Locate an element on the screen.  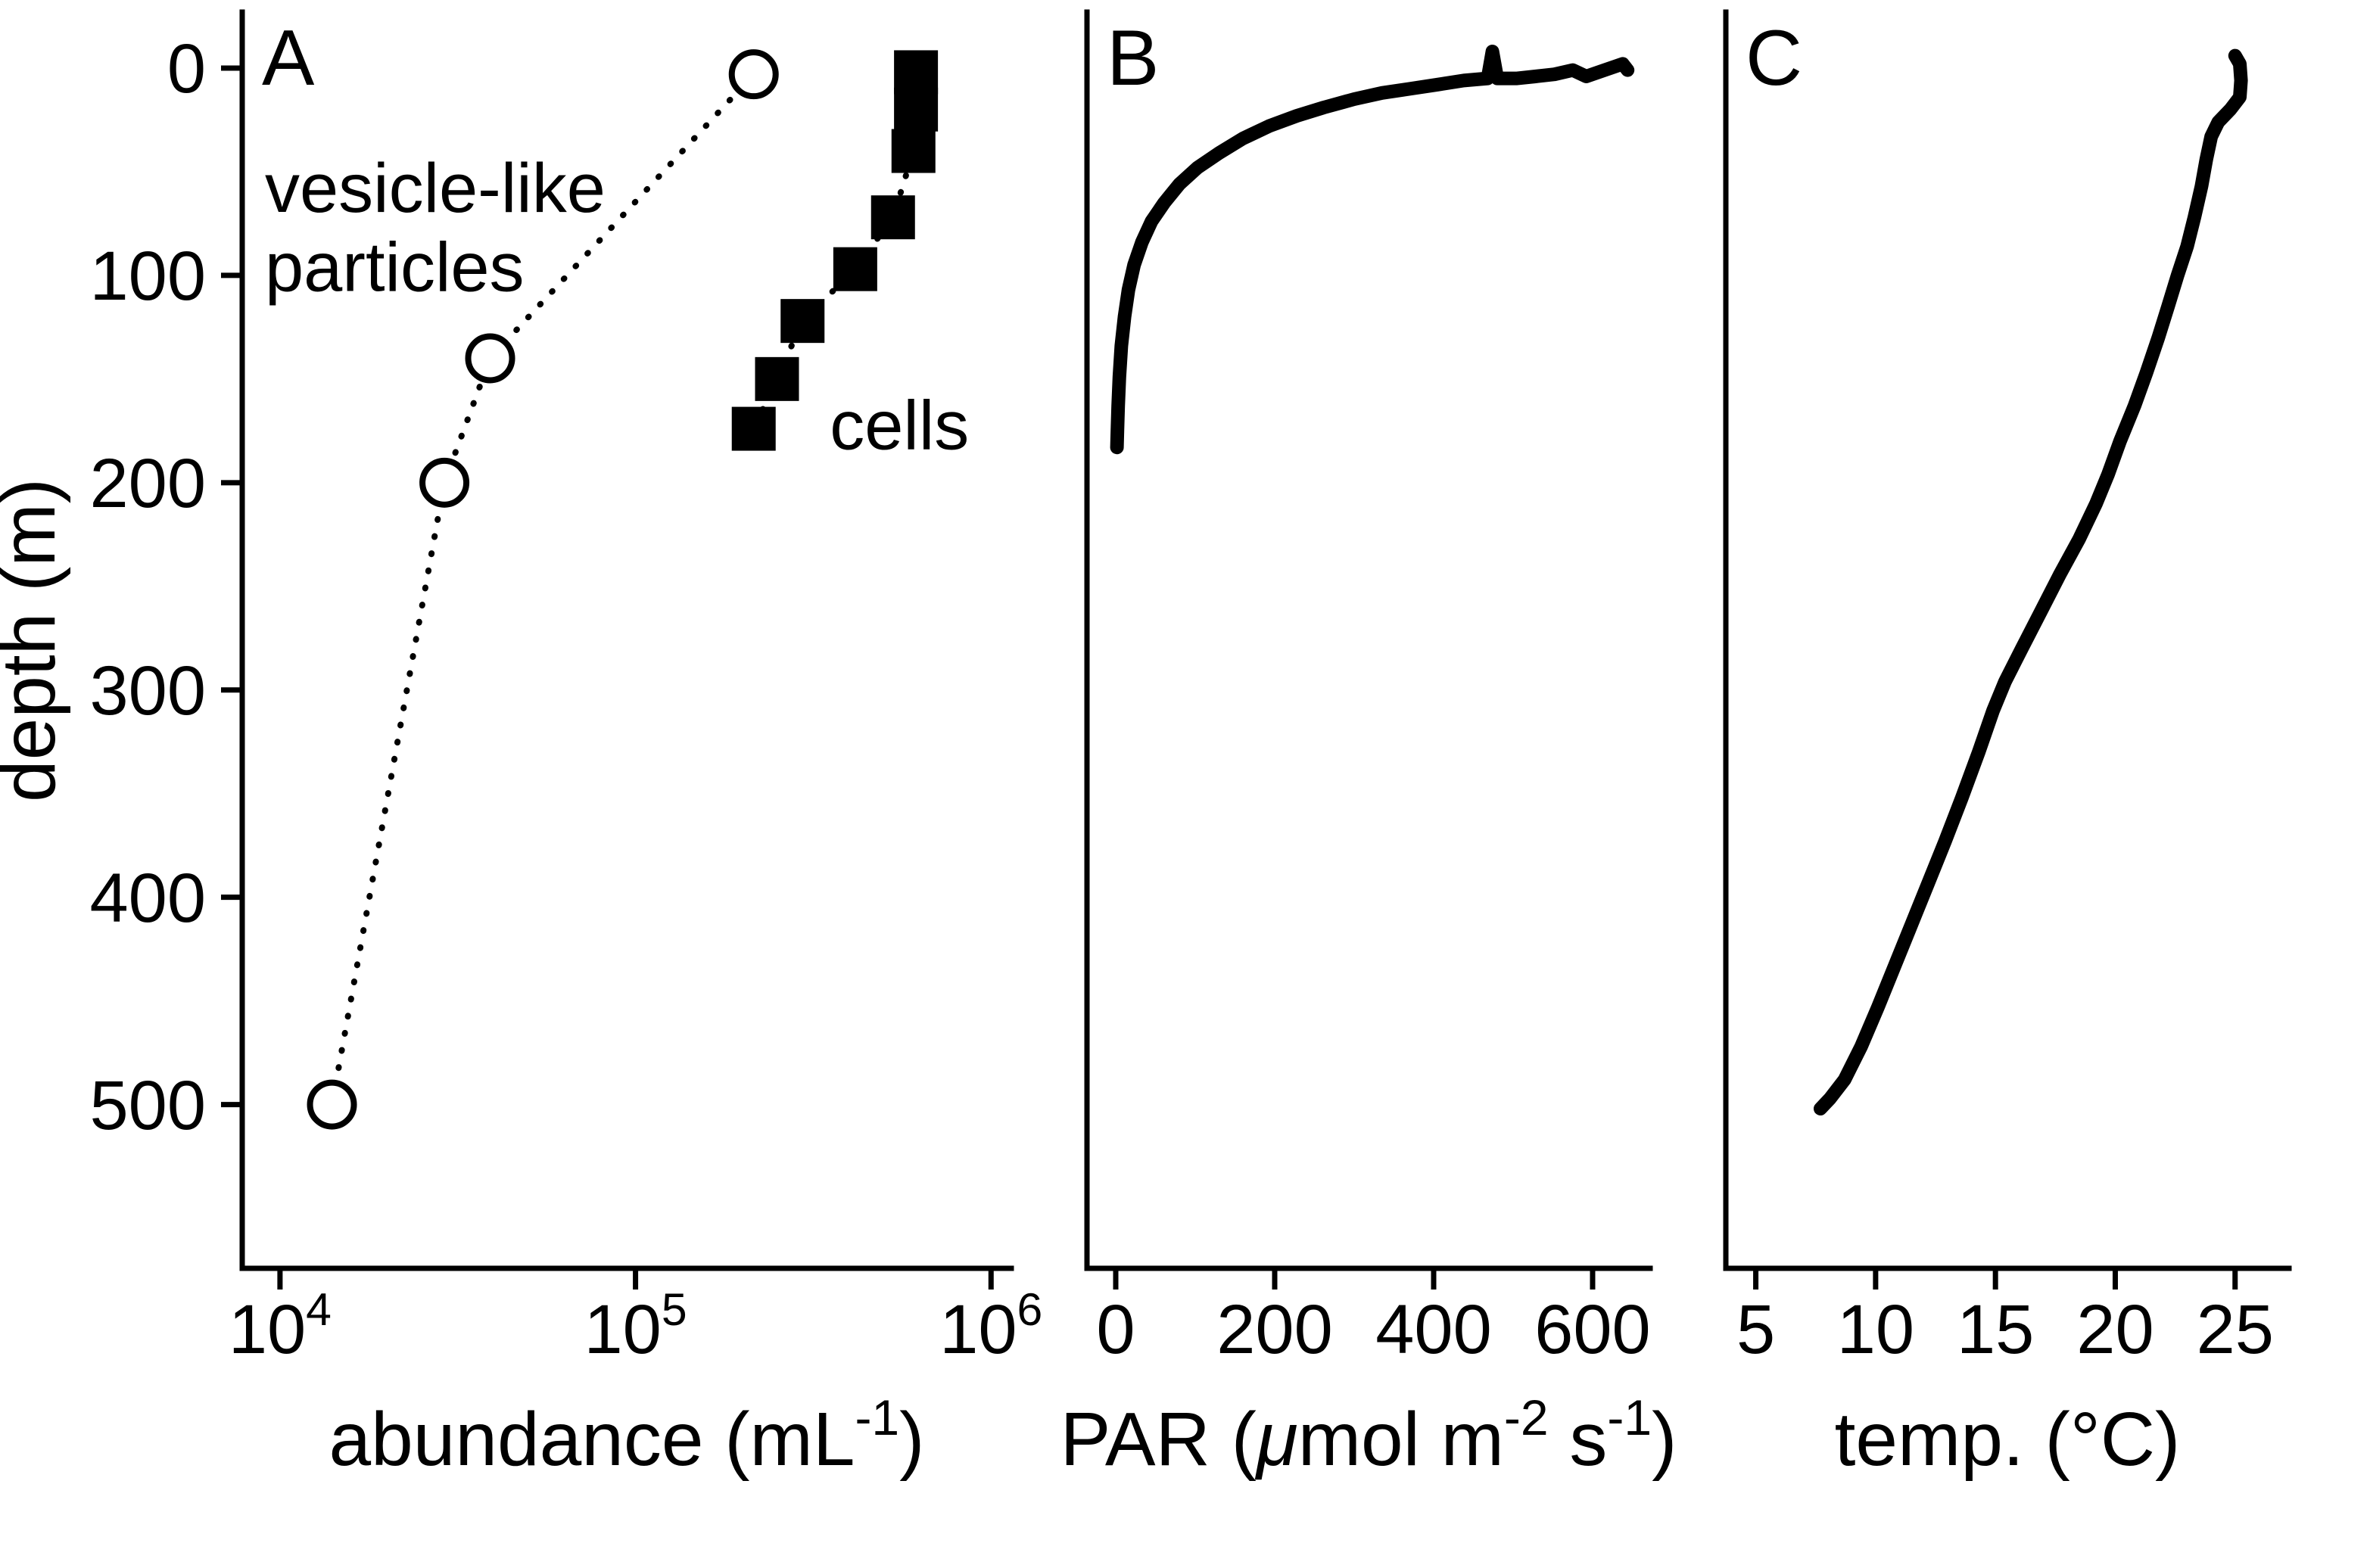
series-par-profile is located at coordinates (1372, 250).